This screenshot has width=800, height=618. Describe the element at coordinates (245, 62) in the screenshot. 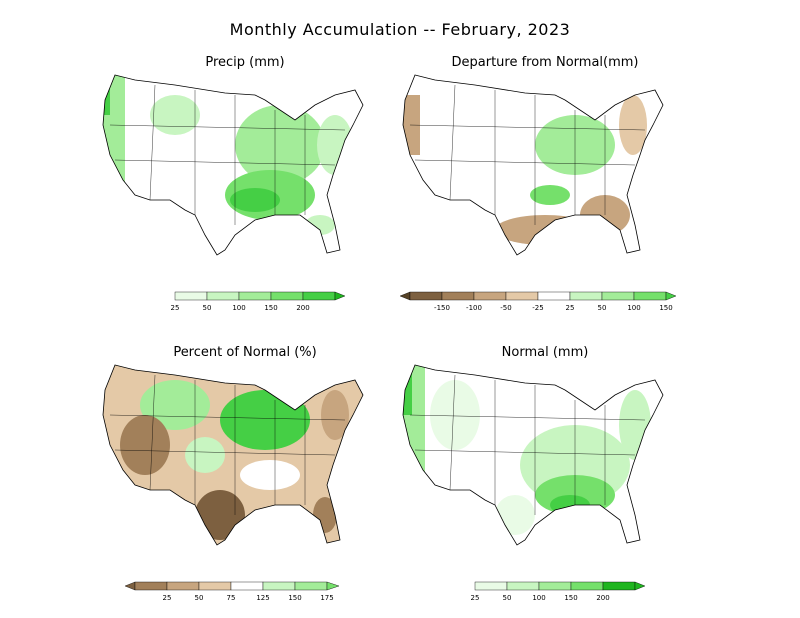

I see `panel-title-precip: Precip (mm)` at that location.